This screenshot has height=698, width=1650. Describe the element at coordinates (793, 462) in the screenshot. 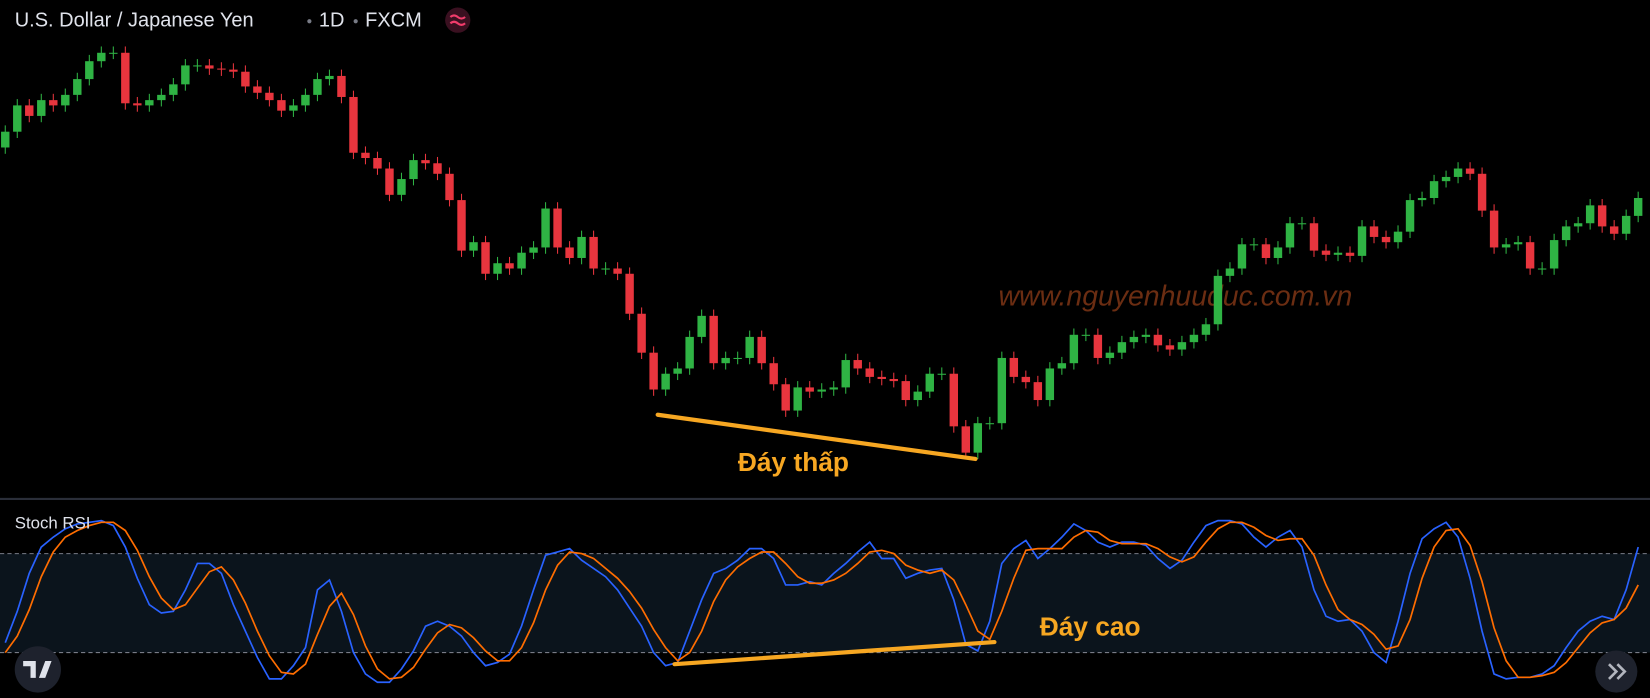

I see `annotation: Đáy thấp` at that location.